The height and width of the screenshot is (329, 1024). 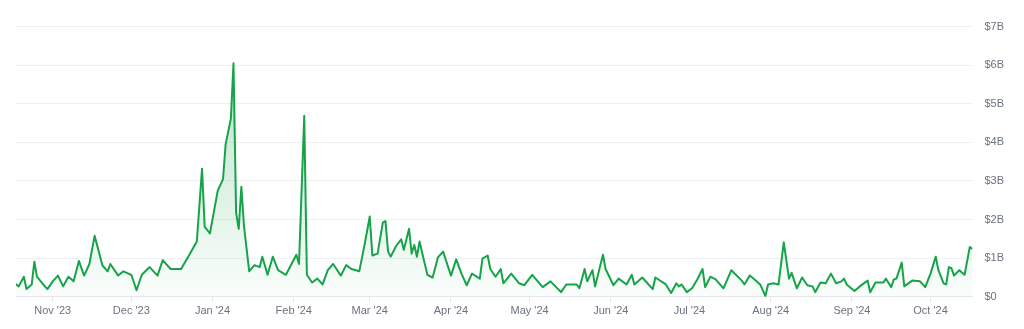 What do you see at coordinates (212, 310) in the screenshot?
I see `x-tick-label: Jan '24` at bounding box center [212, 310].